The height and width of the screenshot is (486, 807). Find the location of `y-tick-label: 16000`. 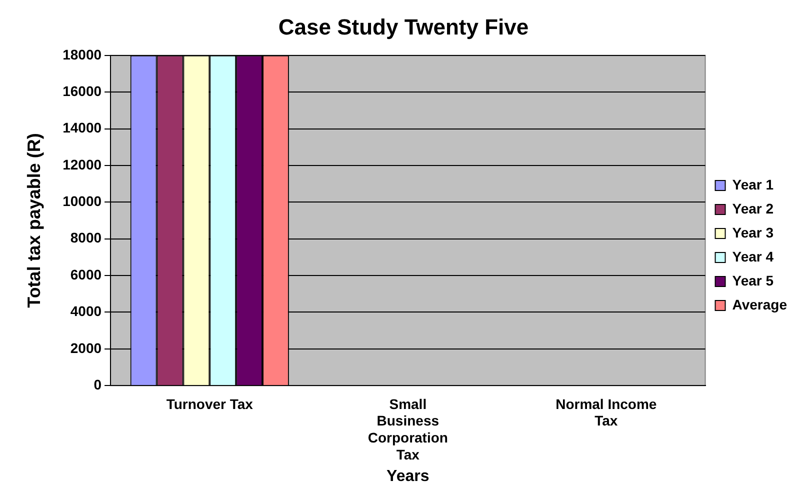

y-tick-label: 16000 is located at coordinates (82, 90).